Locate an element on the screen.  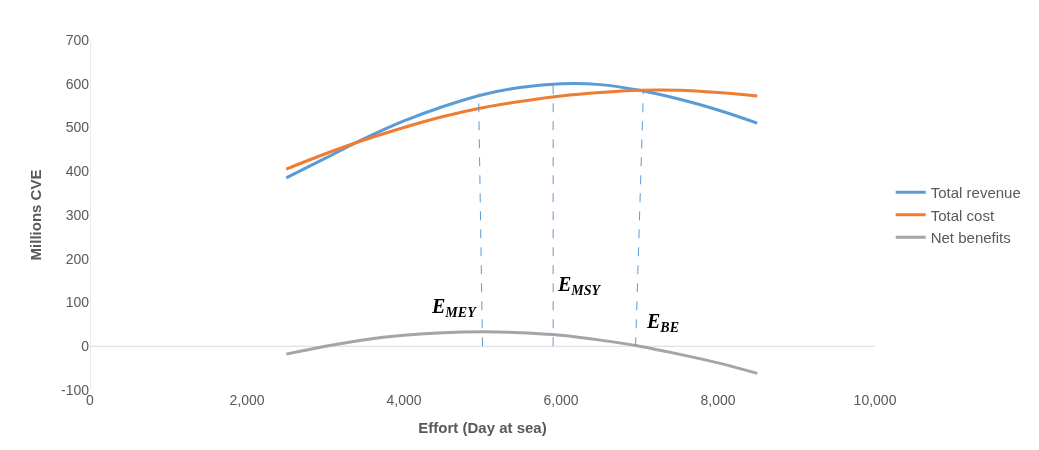
legend-label: Total revenue is located at coordinates (975, 193).